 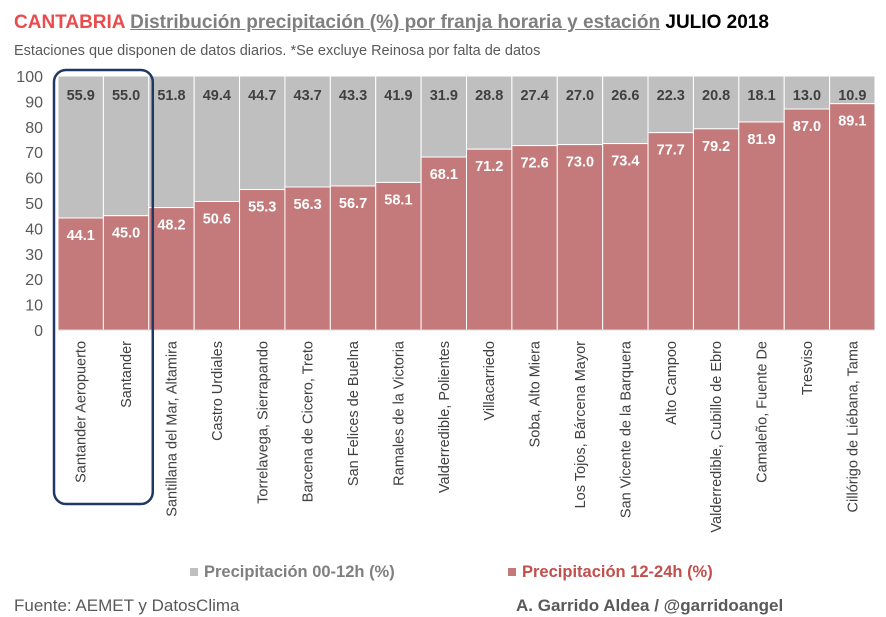 I want to click on value-label-afternoon: 72.6, so click(x=534, y=164).